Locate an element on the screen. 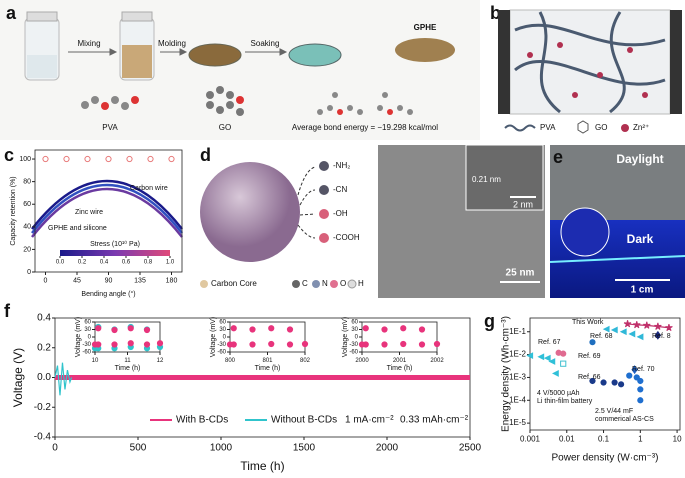 The image size is (685, 478). product-label: GPHE is located at coordinates (425, 27).